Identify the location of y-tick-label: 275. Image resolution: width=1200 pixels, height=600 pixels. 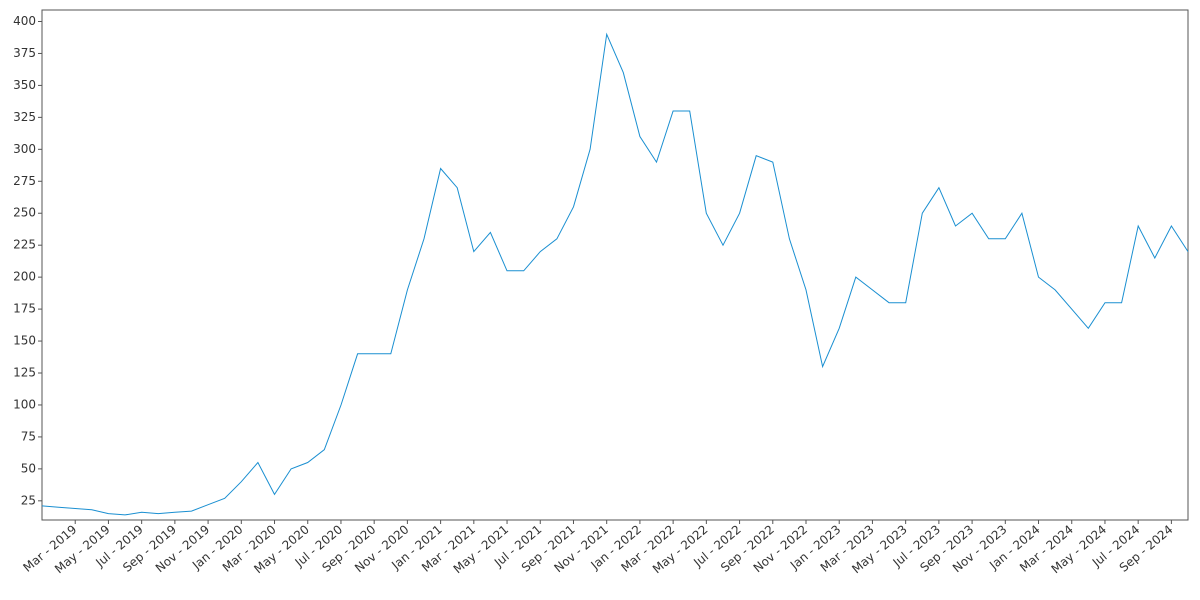
(24, 181).